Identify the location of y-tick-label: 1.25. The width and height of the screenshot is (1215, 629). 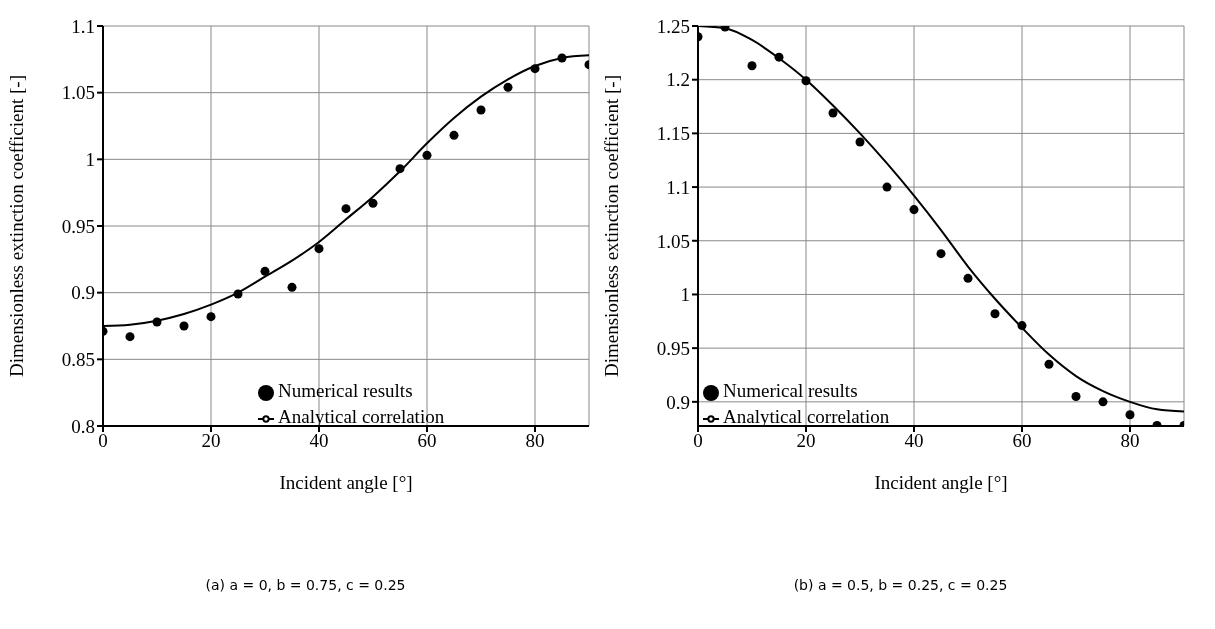
(673, 26).